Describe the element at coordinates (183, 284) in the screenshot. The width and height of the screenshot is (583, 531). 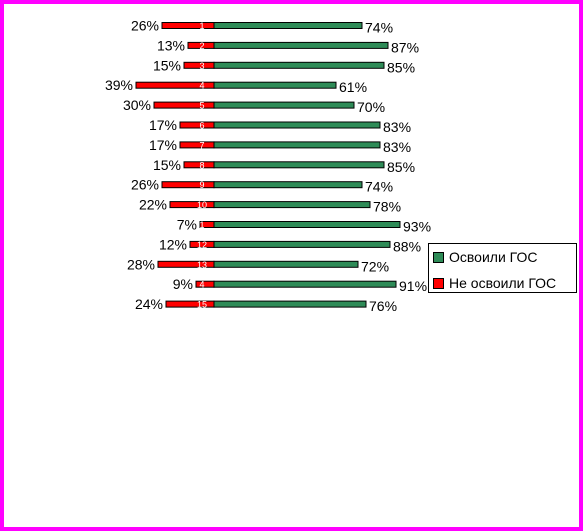
I see `data-label-not-mastered: 9%` at that location.